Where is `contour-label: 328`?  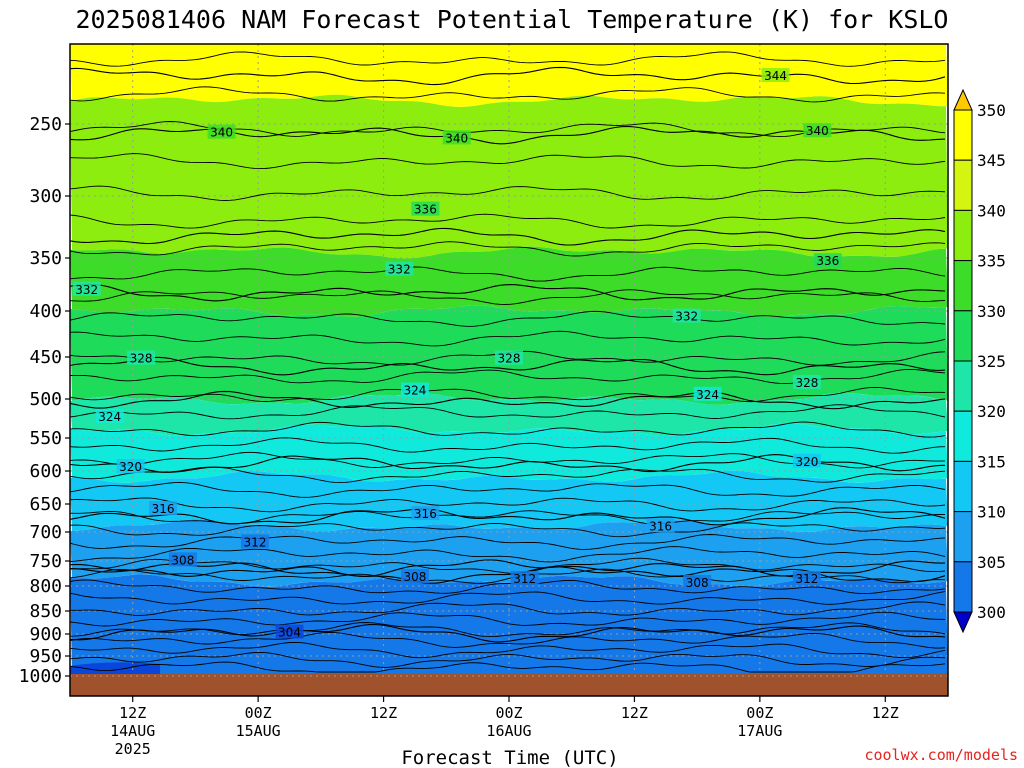
contour-label: 328 is located at coordinates (141, 359).